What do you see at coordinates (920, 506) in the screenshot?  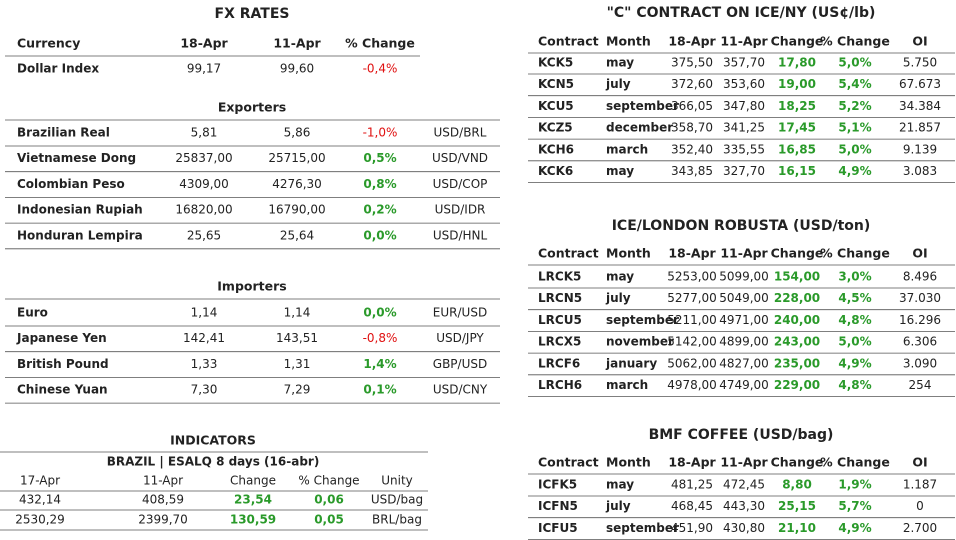 I see `cell: 0` at bounding box center [920, 506].